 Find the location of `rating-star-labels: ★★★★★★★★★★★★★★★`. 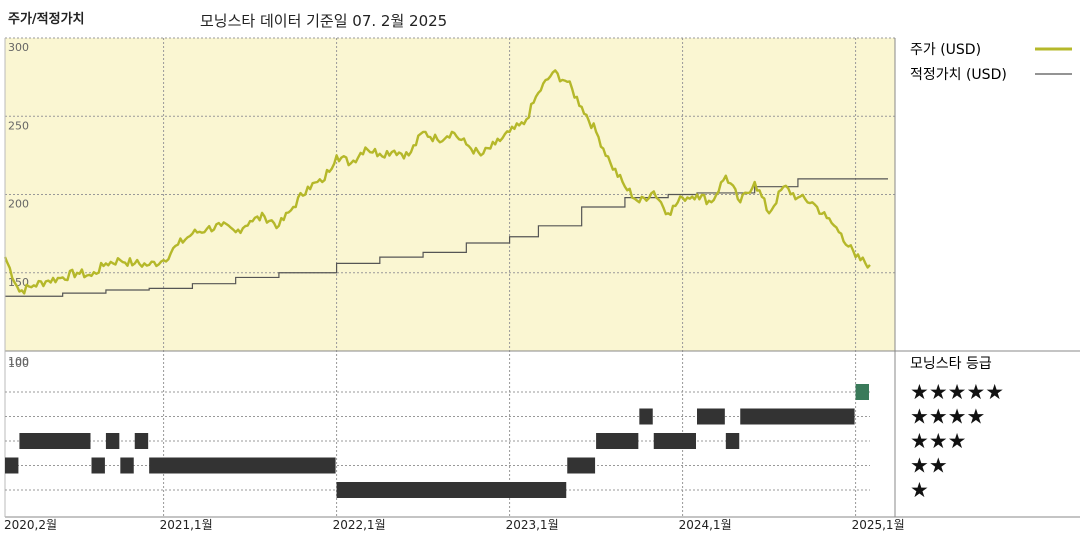

rating-star-labels: ★★★★★★★★★★★★★★★ is located at coordinates (957, 441).